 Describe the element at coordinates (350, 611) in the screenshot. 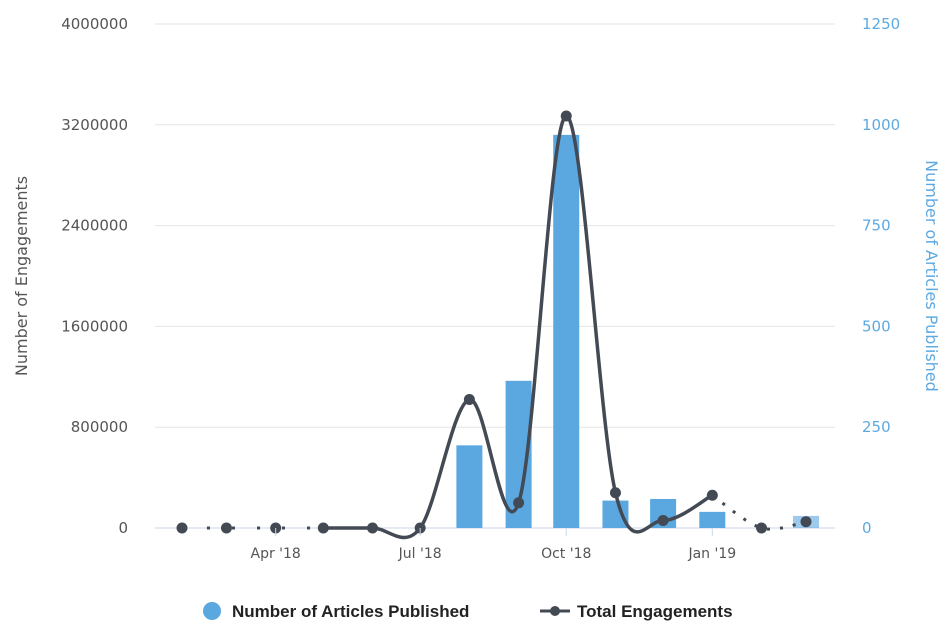

I see `legend-label-articles: Number of Articles Published` at that location.